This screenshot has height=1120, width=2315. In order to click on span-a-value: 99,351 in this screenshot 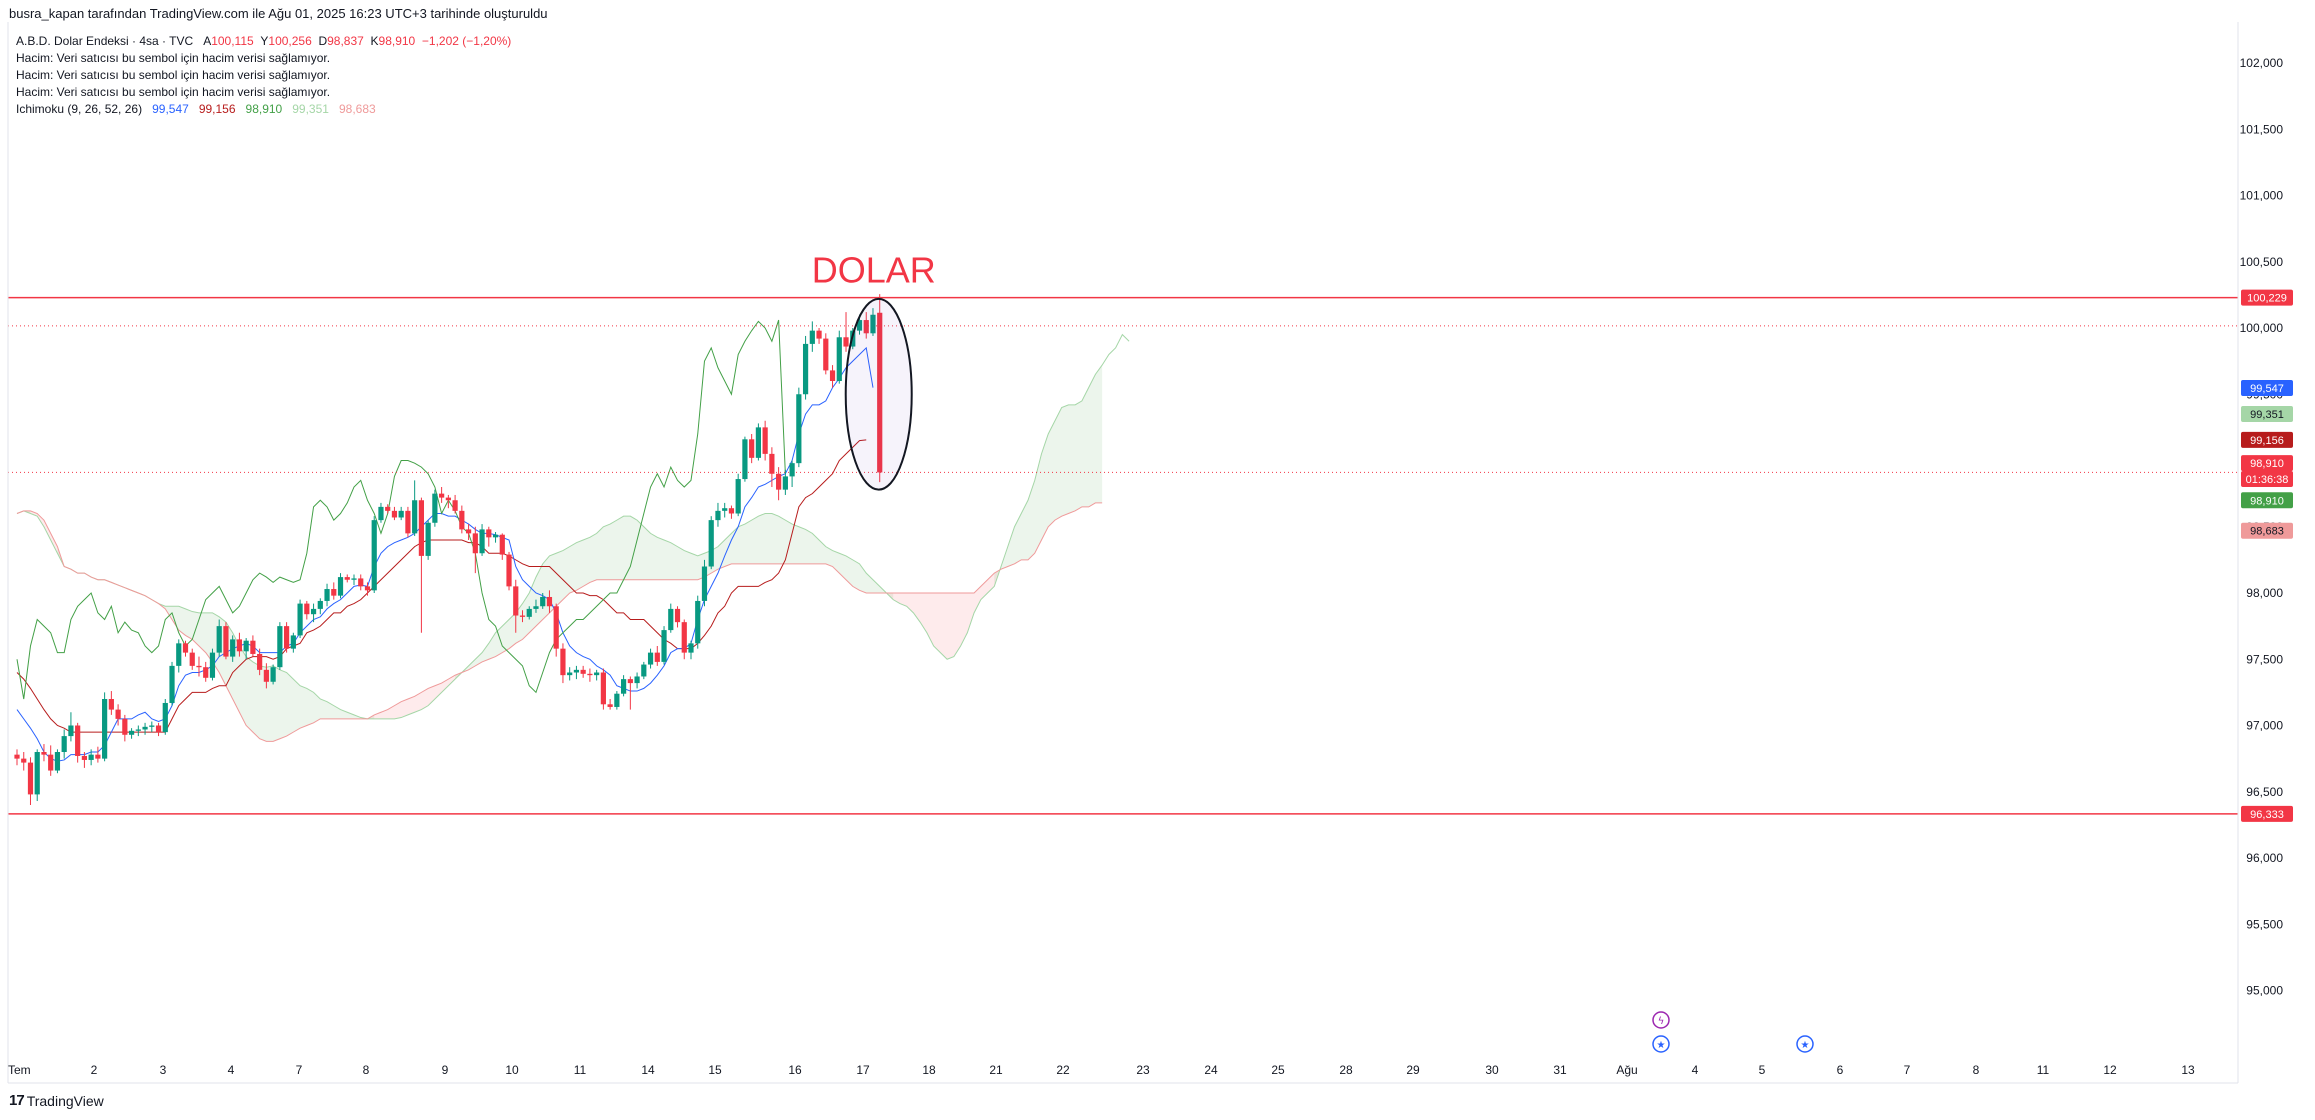, I will do `click(310, 109)`.